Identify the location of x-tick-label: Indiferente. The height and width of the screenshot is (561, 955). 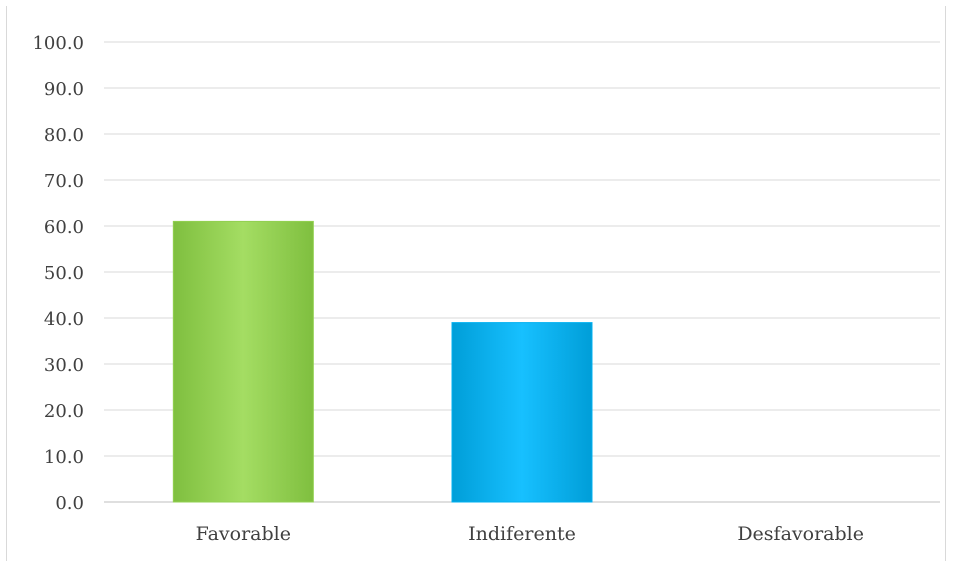
(522, 534).